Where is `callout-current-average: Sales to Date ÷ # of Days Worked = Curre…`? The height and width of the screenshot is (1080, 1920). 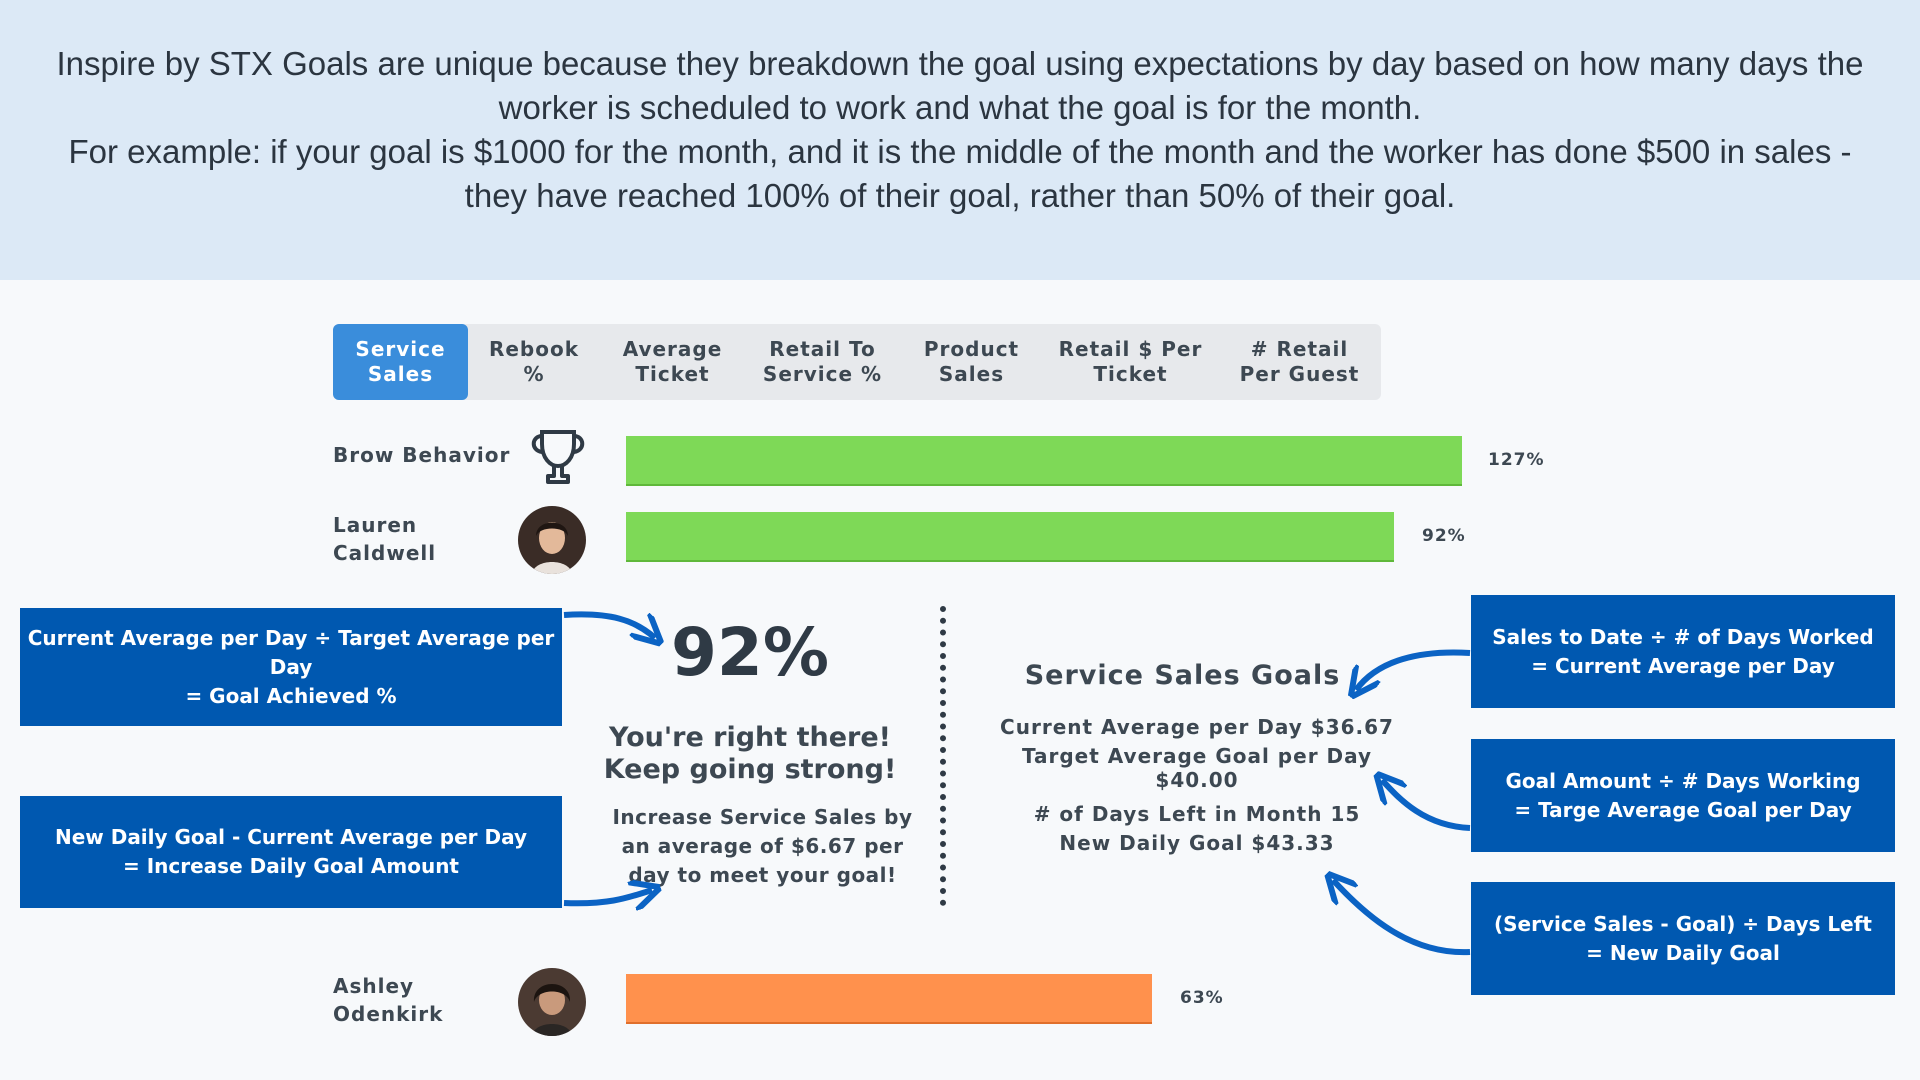
callout-current-average: Sales to Date ÷ # of Days Worked = Curre… is located at coordinates (1683, 651).